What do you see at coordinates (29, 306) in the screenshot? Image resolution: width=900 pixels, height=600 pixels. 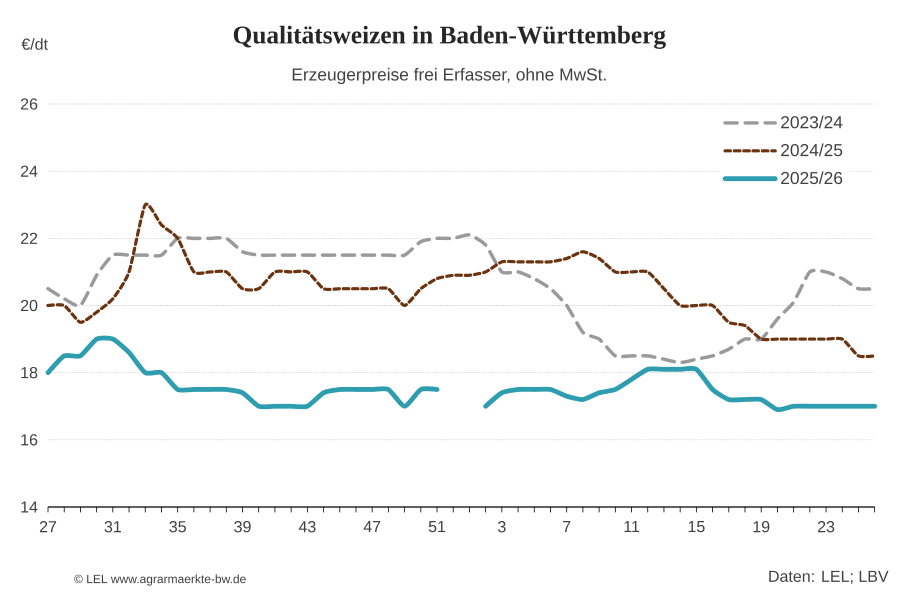 I see `y-tick-label: 20` at bounding box center [29, 306].